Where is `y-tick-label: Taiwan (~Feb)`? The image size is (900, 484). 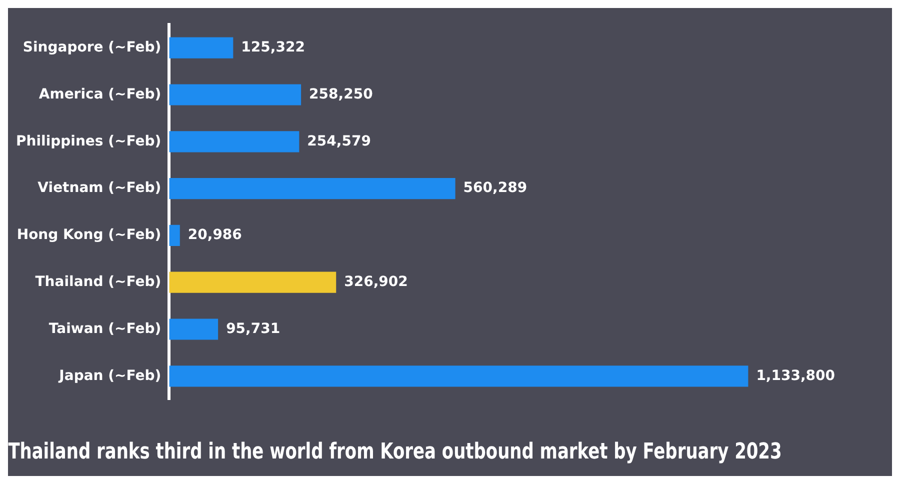
y-tick-label: Taiwan (~Feb) is located at coordinates (105, 328).